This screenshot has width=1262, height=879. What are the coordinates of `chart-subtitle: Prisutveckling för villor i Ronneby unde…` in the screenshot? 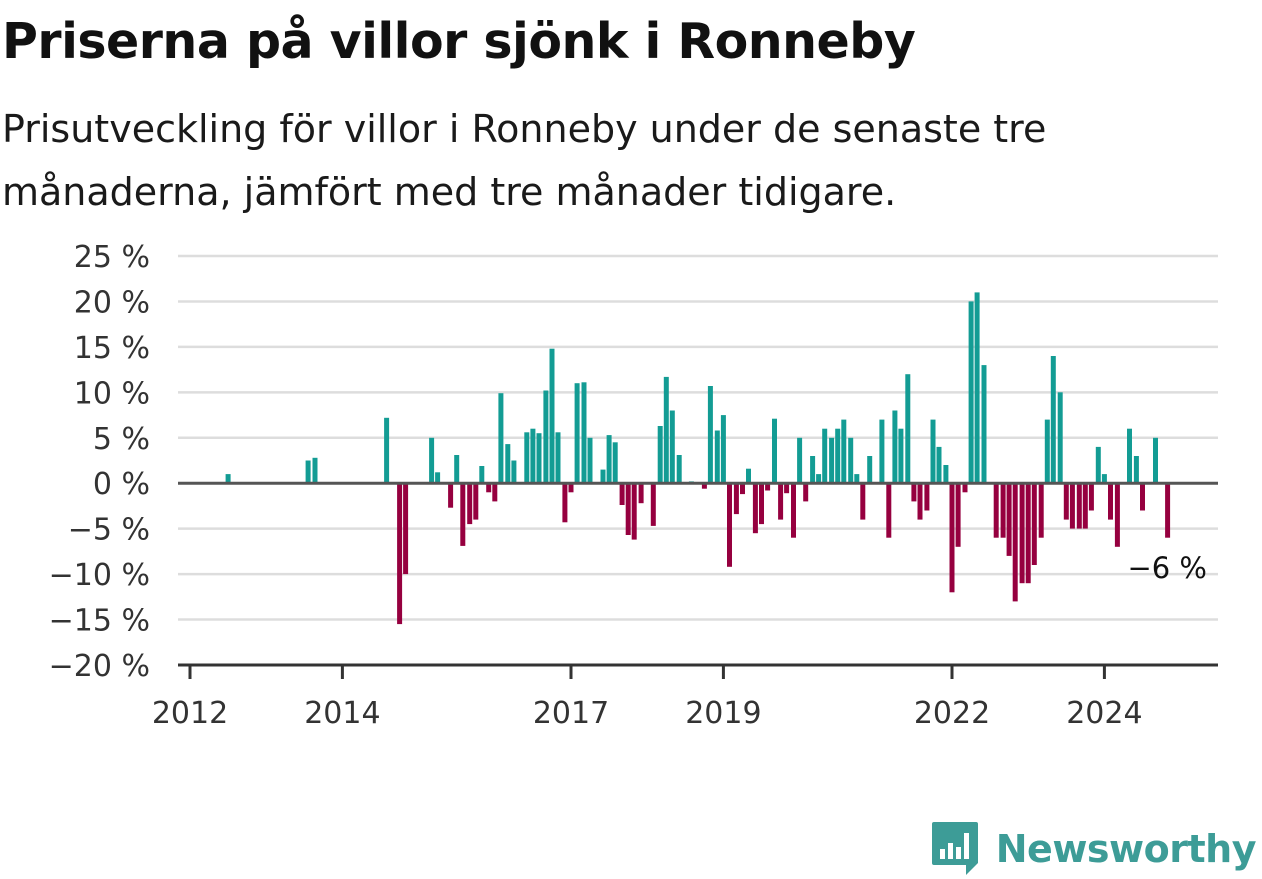 It's located at (524, 160).